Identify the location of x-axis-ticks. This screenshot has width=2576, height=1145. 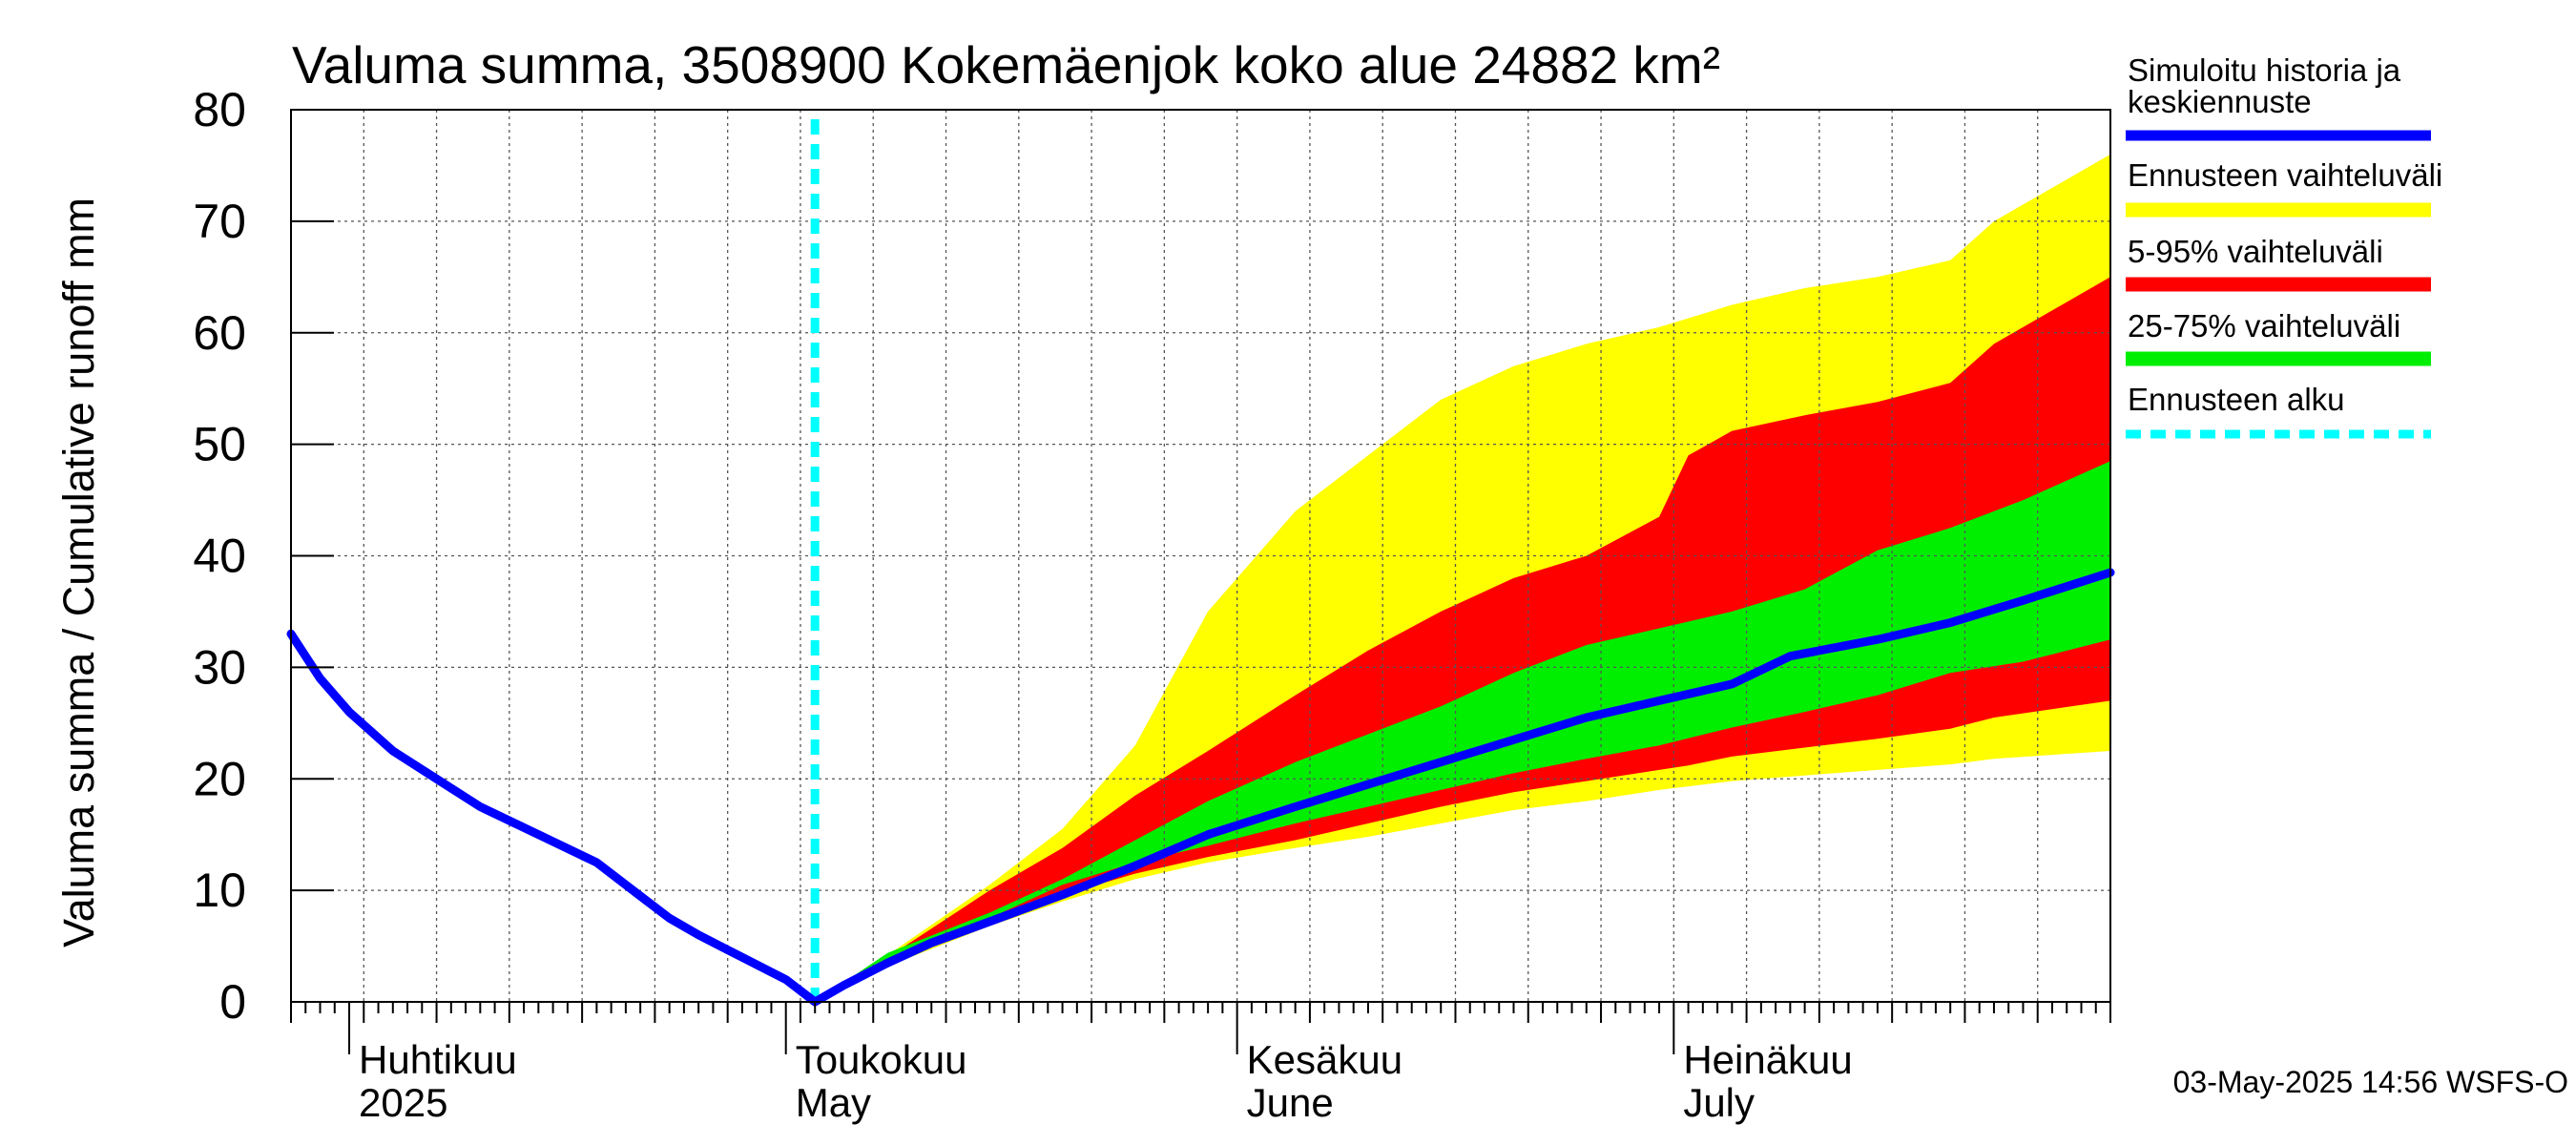
(1200, 1028).